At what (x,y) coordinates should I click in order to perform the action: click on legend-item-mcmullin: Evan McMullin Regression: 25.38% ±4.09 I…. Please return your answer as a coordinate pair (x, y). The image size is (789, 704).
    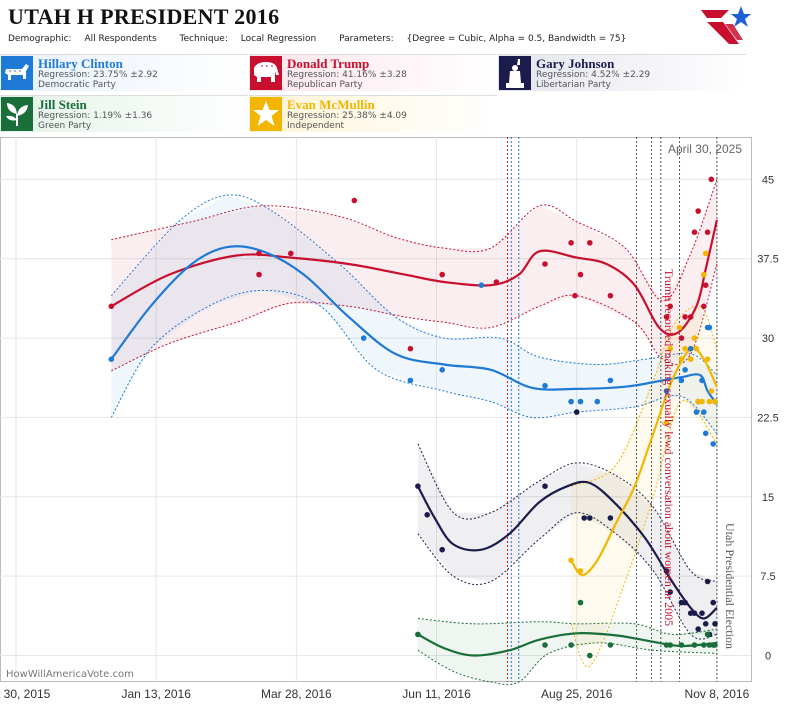
    Looking at the image, I should click on (373, 113).